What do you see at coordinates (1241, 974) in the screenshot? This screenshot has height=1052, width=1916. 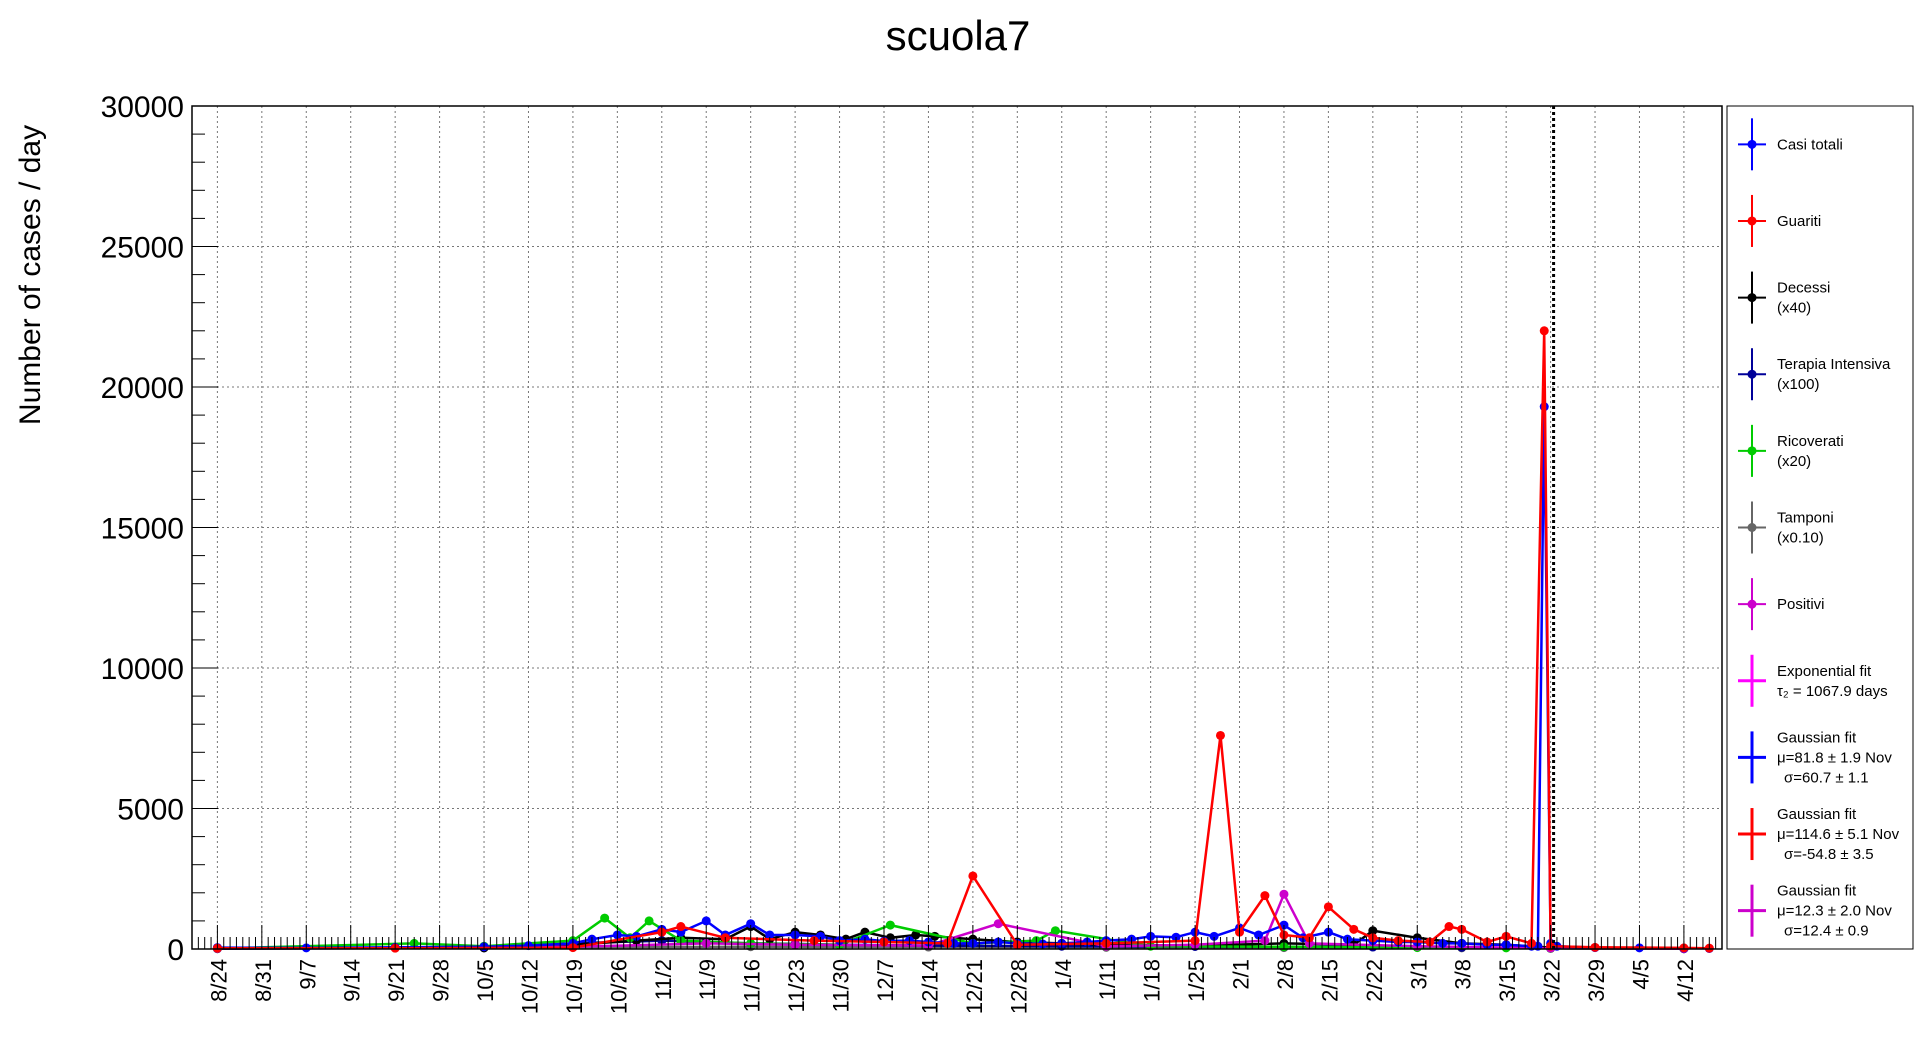 I see `x-tick-label: 2/1` at bounding box center [1241, 974].